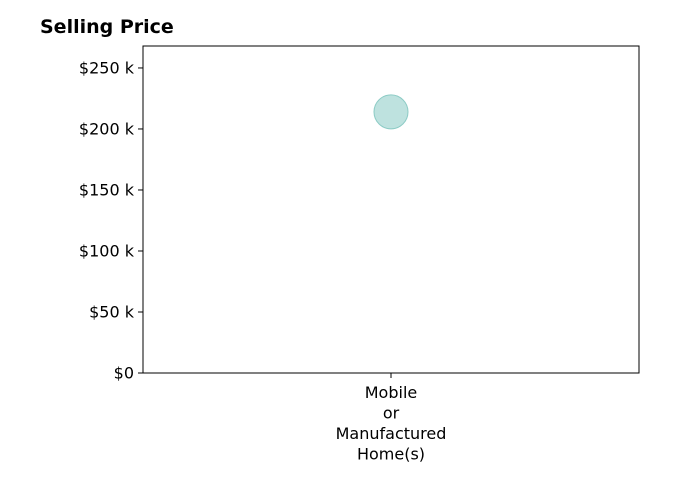  What do you see at coordinates (391, 423) in the screenshot?
I see `x-tick-label: Mobile or Manufactured Home(s)` at bounding box center [391, 423].